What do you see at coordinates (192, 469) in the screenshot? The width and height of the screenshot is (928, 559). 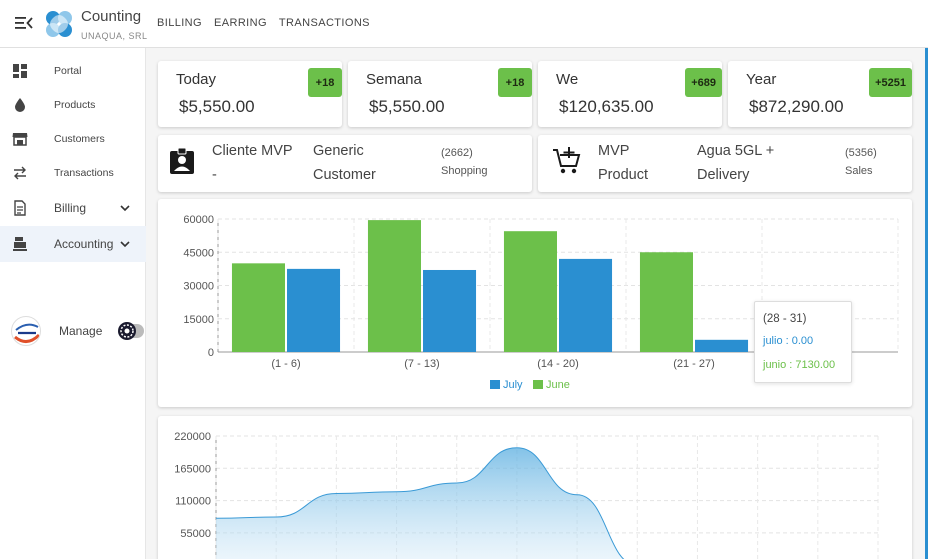 I see `y-tick-label: 165000` at bounding box center [192, 469].